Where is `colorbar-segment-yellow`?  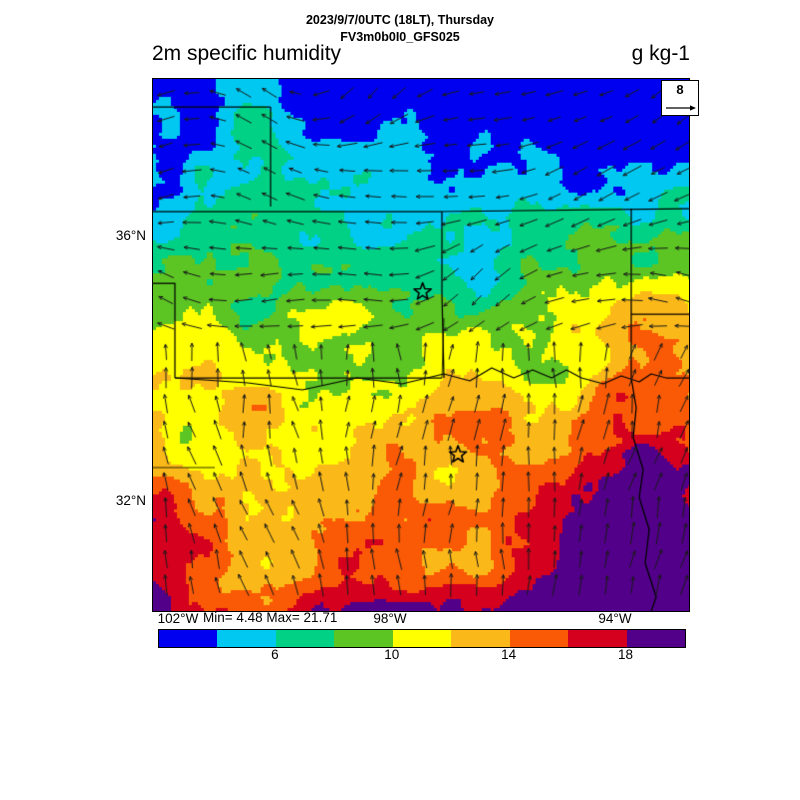 colorbar-segment-yellow is located at coordinates (422, 638).